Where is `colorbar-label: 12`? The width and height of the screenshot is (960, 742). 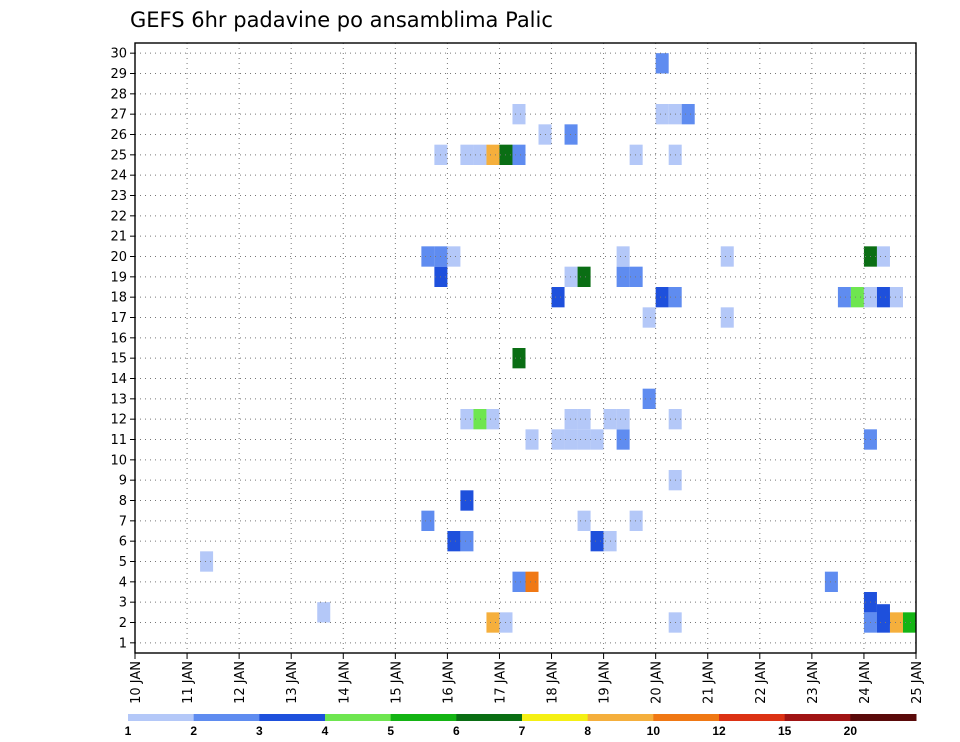
colorbar-label: 12 is located at coordinates (719, 731).